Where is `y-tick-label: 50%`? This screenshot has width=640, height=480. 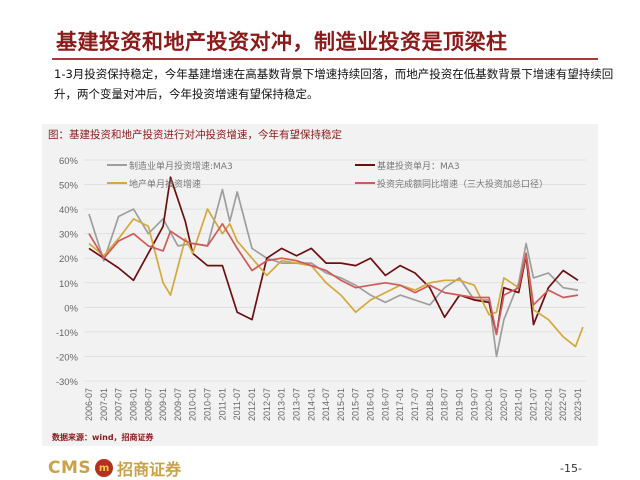
y-tick-label: 50% is located at coordinates (69, 186).